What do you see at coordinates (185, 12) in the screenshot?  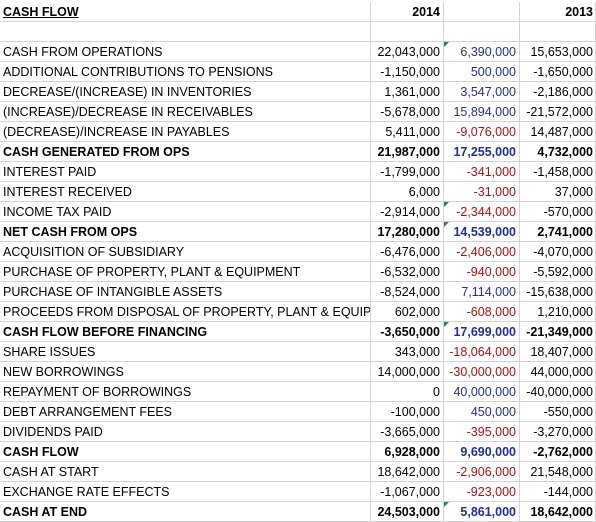 I see `sheet-title: CASH FLOW` at bounding box center [185, 12].